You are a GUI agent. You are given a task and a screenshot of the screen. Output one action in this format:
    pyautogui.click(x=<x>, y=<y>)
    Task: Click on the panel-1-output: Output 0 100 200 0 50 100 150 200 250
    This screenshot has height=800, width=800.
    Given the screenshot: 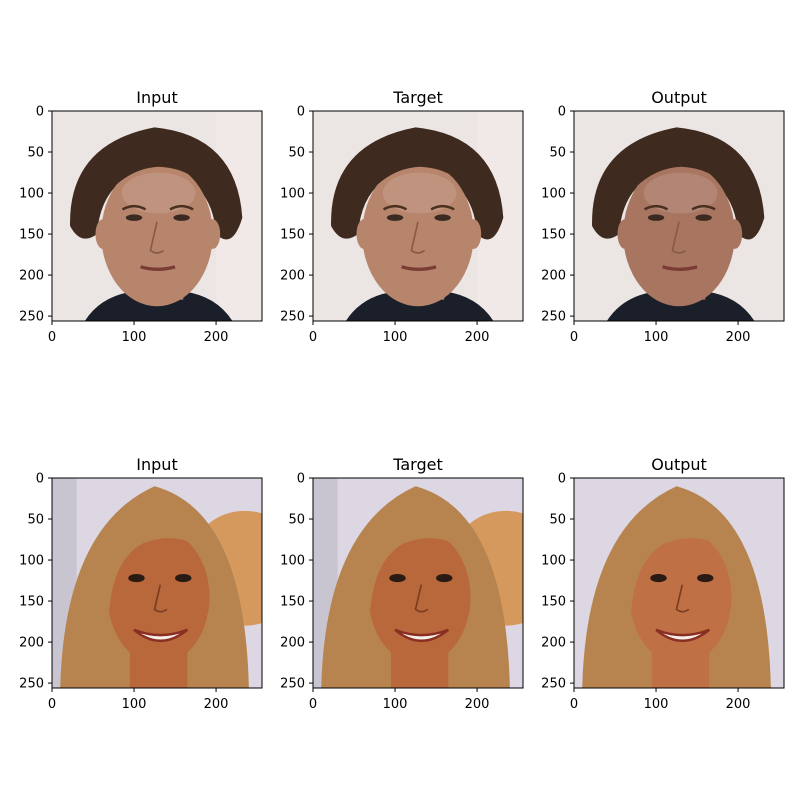 What is the action you would take?
    pyautogui.click(x=663, y=216)
    